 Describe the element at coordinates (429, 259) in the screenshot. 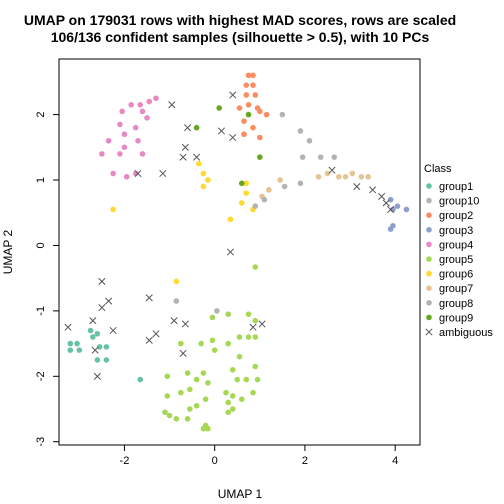

I see `legend-marker-group5` at that location.